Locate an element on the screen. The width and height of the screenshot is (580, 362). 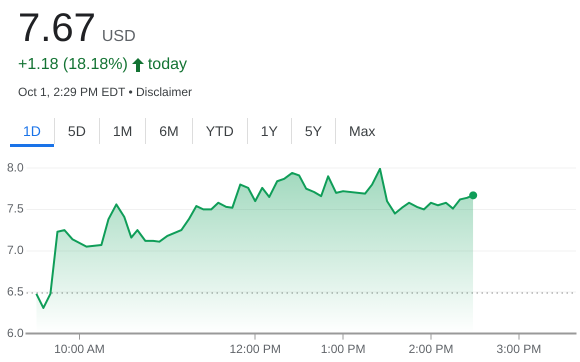
text: 5Y is located at coordinates (312, 131).